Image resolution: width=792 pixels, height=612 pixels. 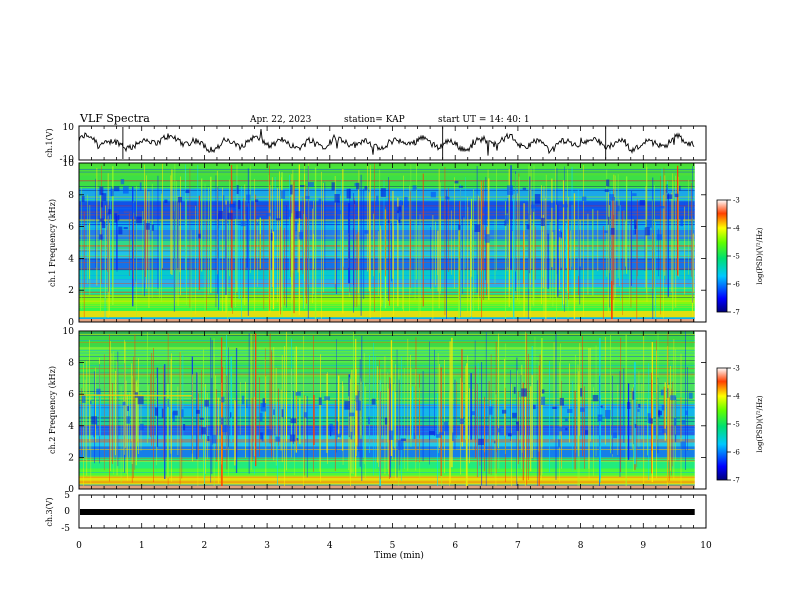 What do you see at coordinates (374, 120) in the screenshot?
I see `station-label: station= KAP` at bounding box center [374, 120].